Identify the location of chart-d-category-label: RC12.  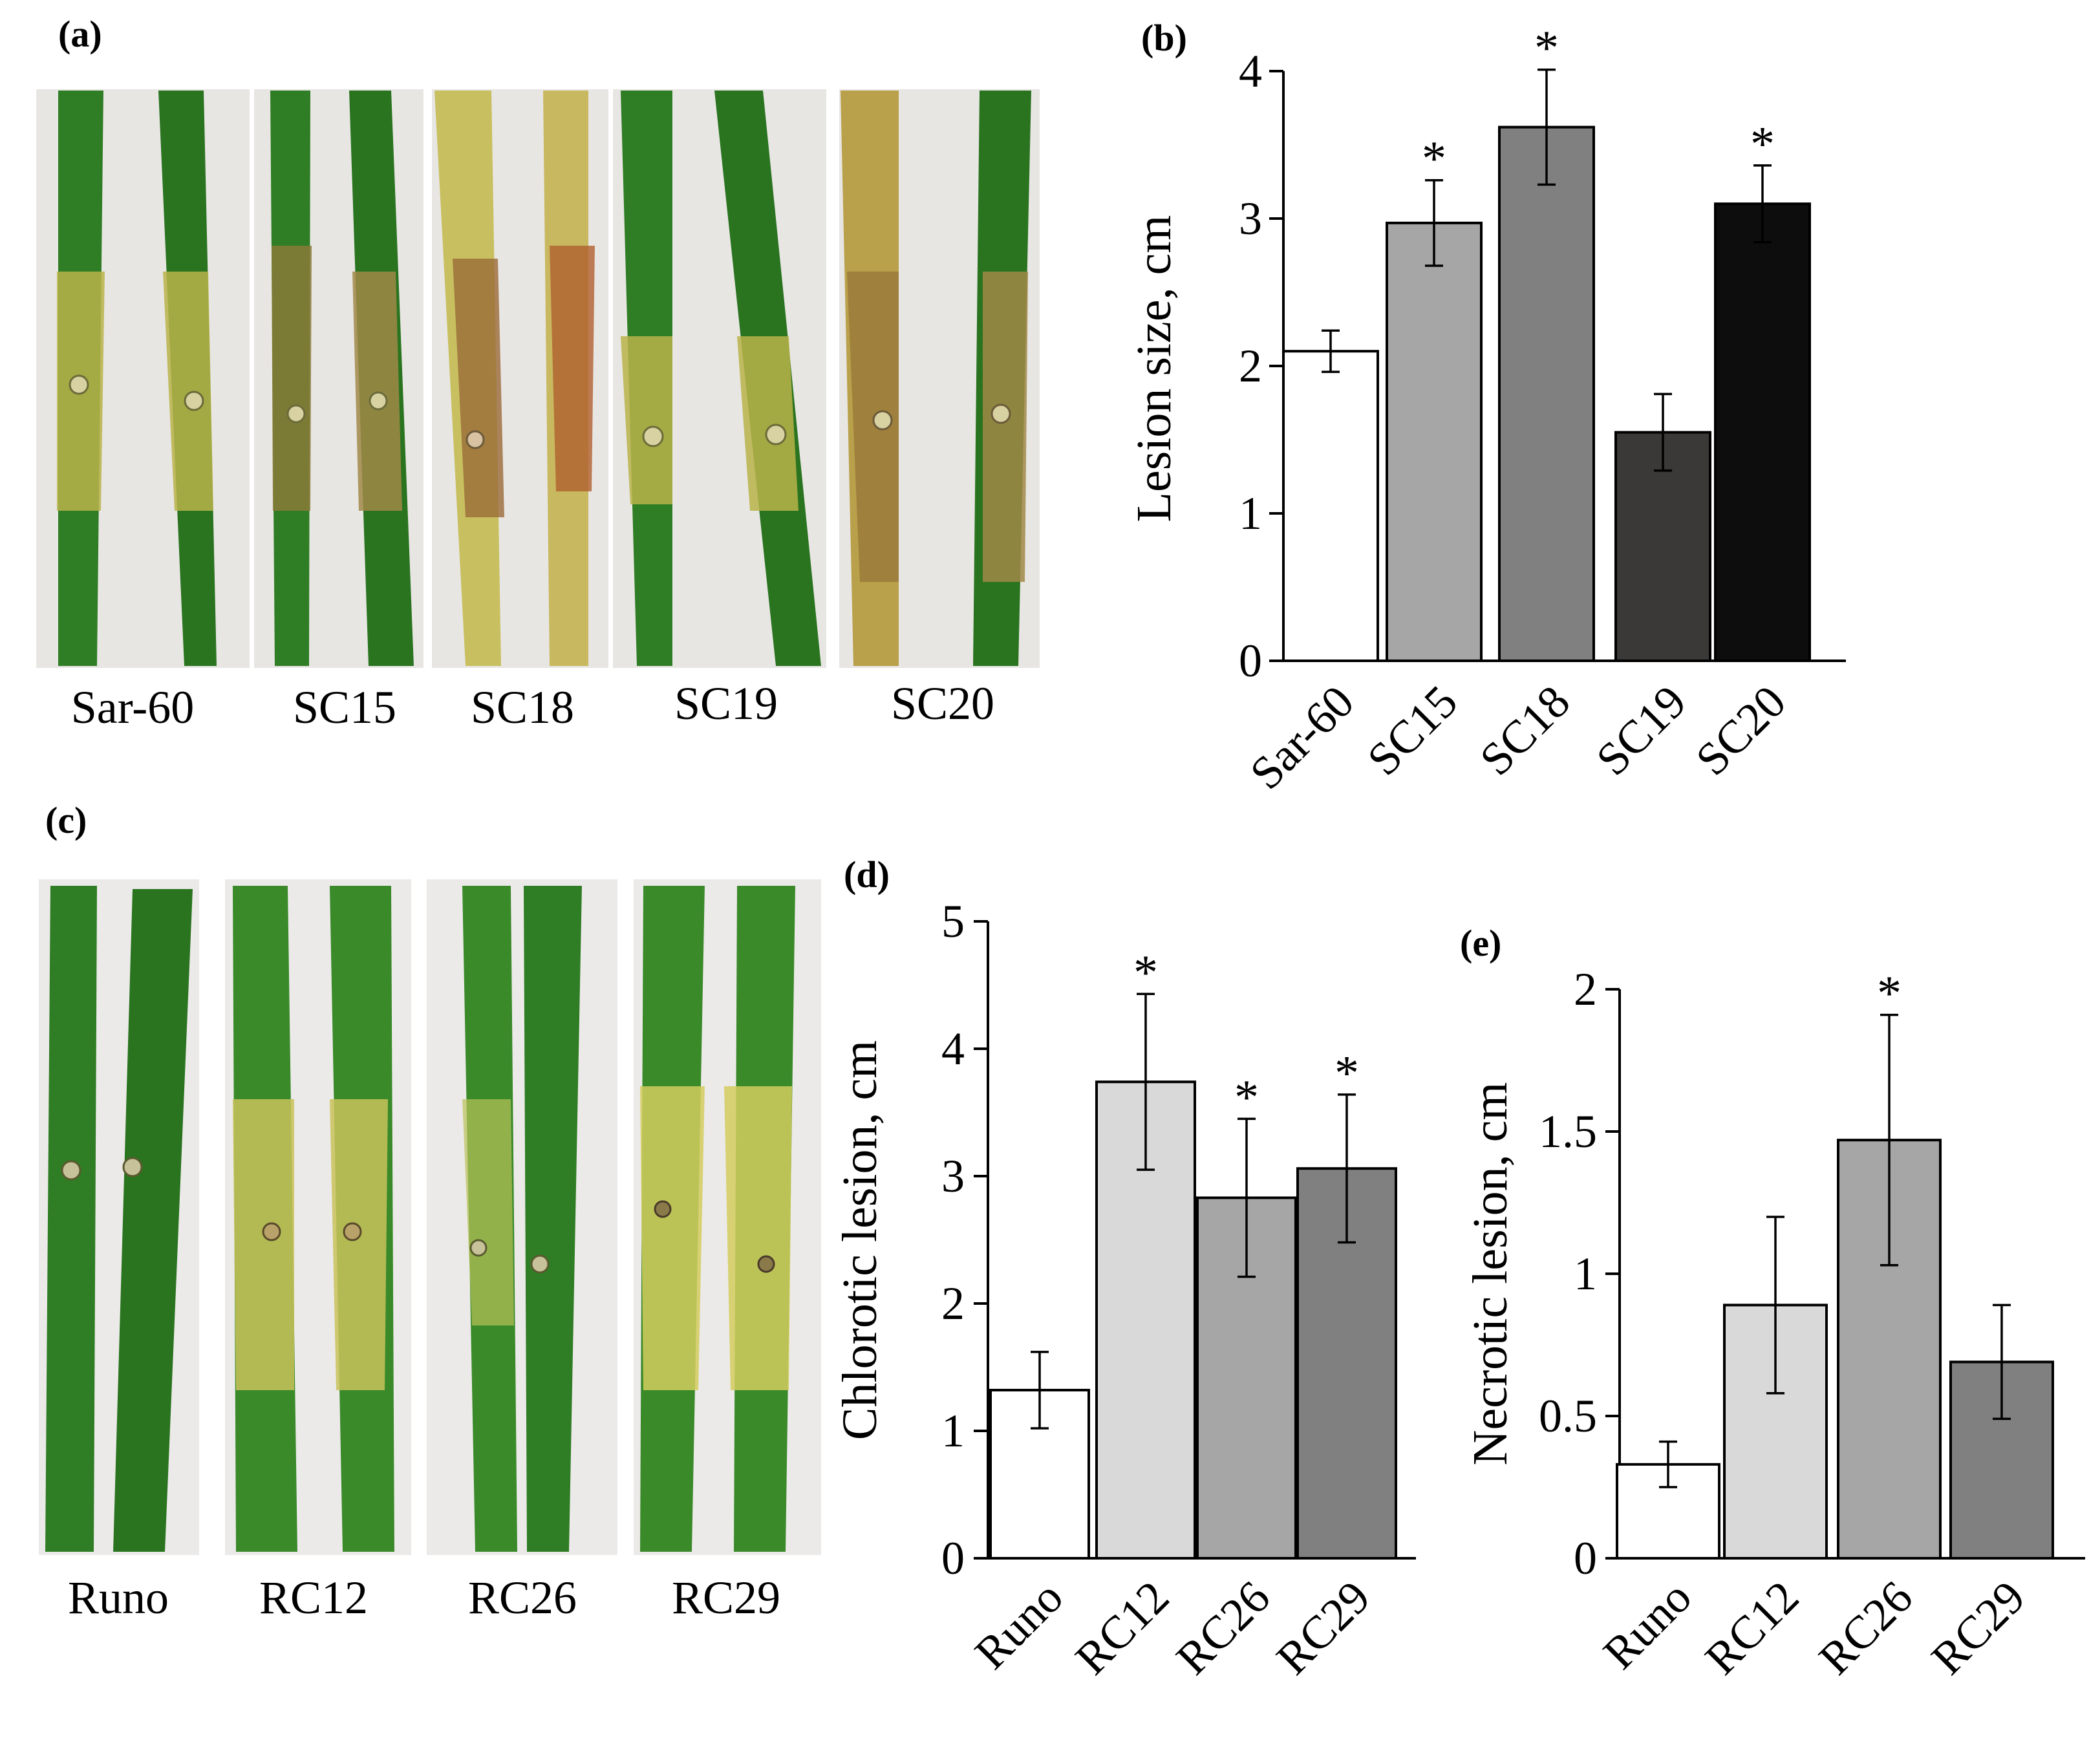
(1122, 1627).